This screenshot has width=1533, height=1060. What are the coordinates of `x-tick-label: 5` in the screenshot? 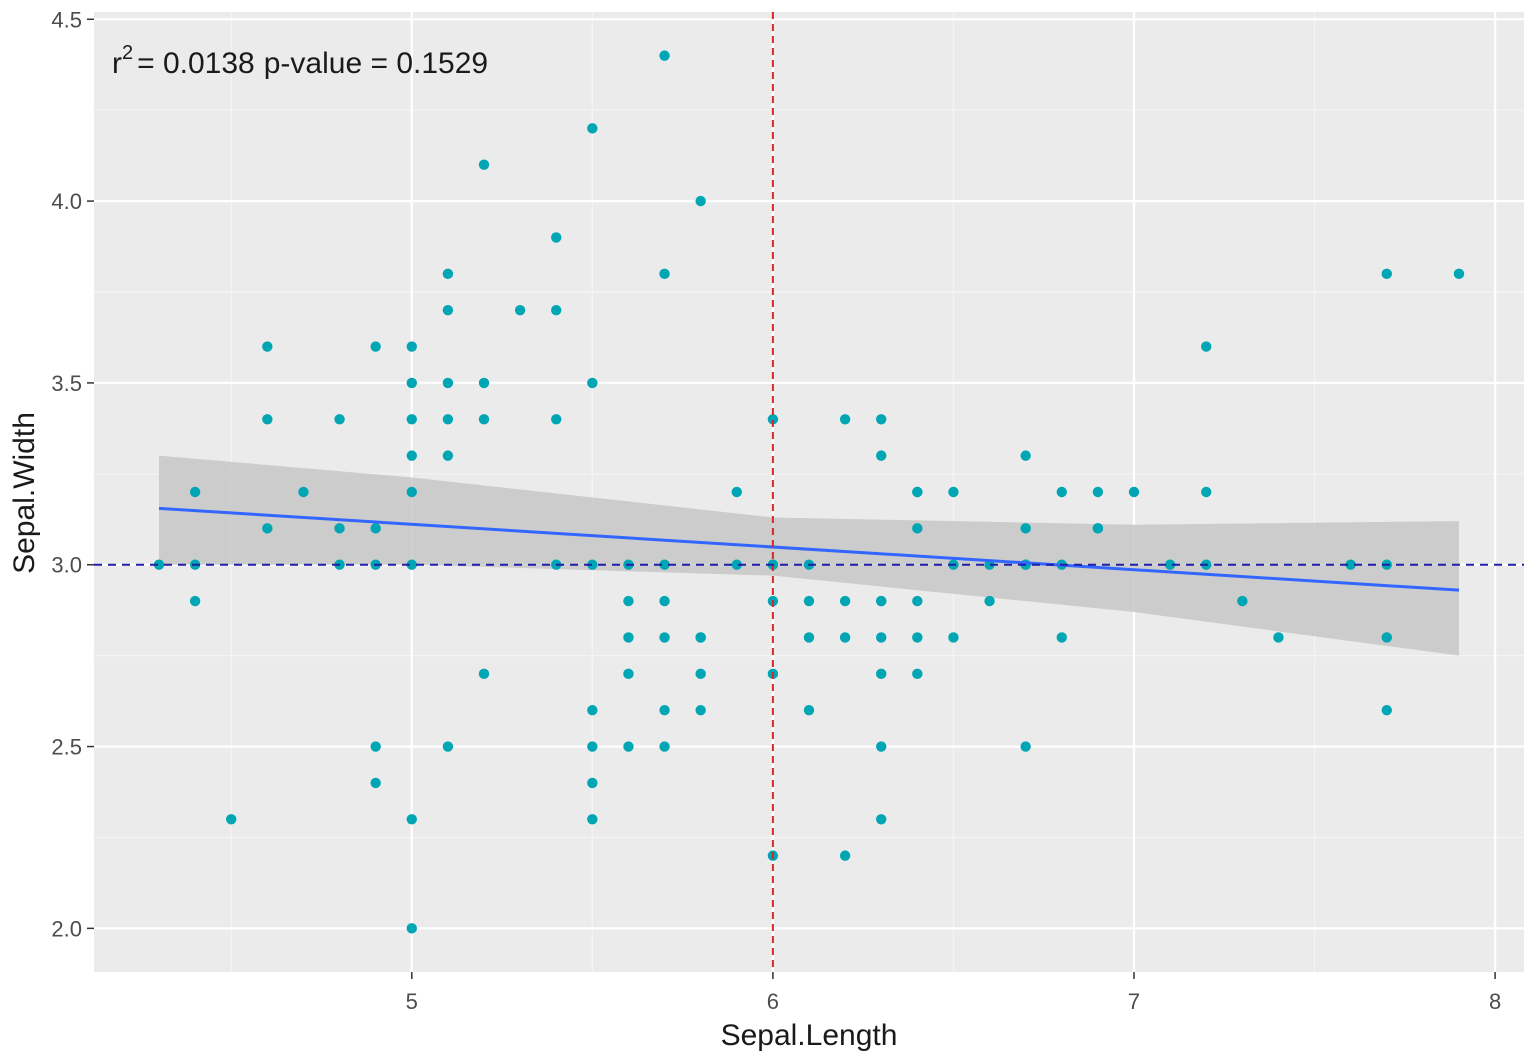 It's located at (412, 1001).